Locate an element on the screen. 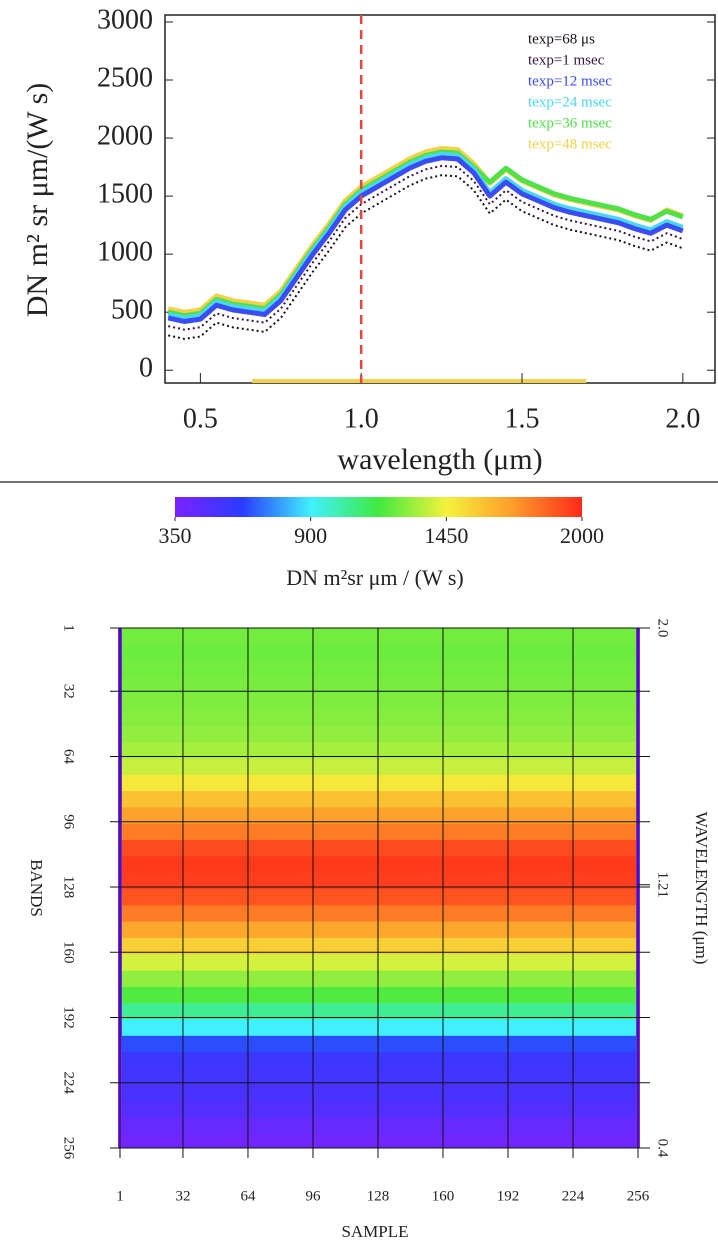 This screenshot has height=1243, width=718. y-axis-title: BANDS is located at coordinates (36, 888).